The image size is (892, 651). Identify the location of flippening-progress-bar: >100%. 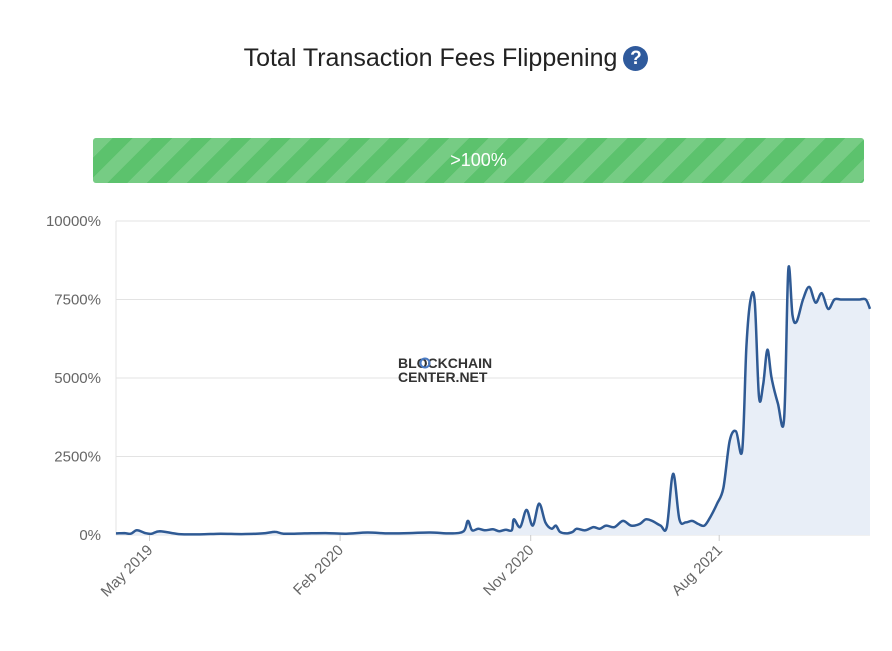
(478, 160).